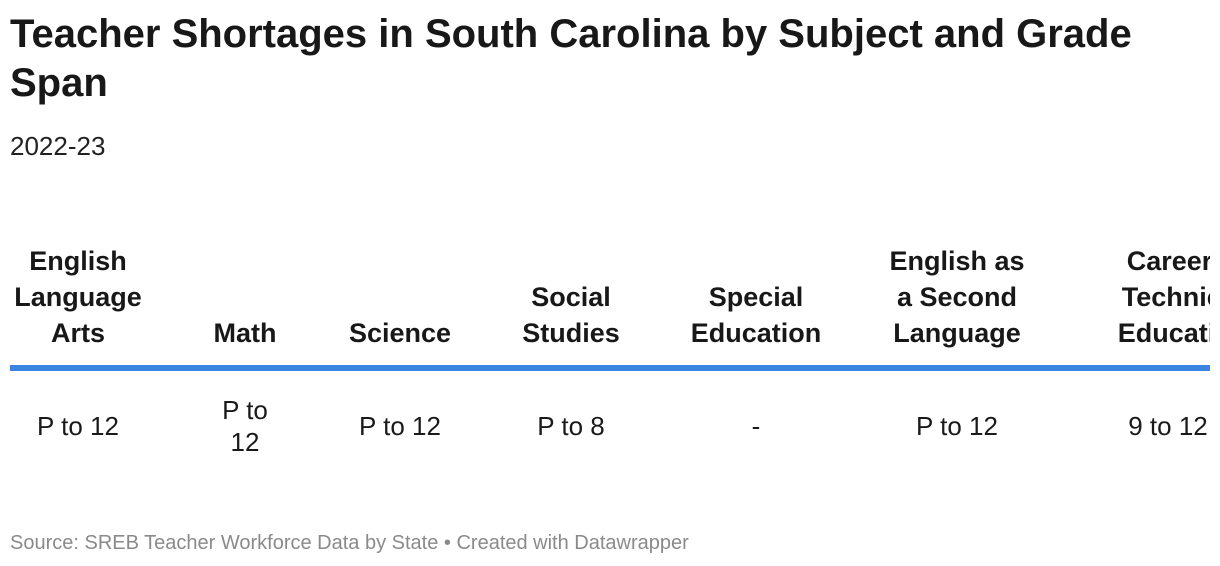  What do you see at coordinates (756, 426) in the screenshot?
I see `table-cell: -` at bounding box center [756, 426].